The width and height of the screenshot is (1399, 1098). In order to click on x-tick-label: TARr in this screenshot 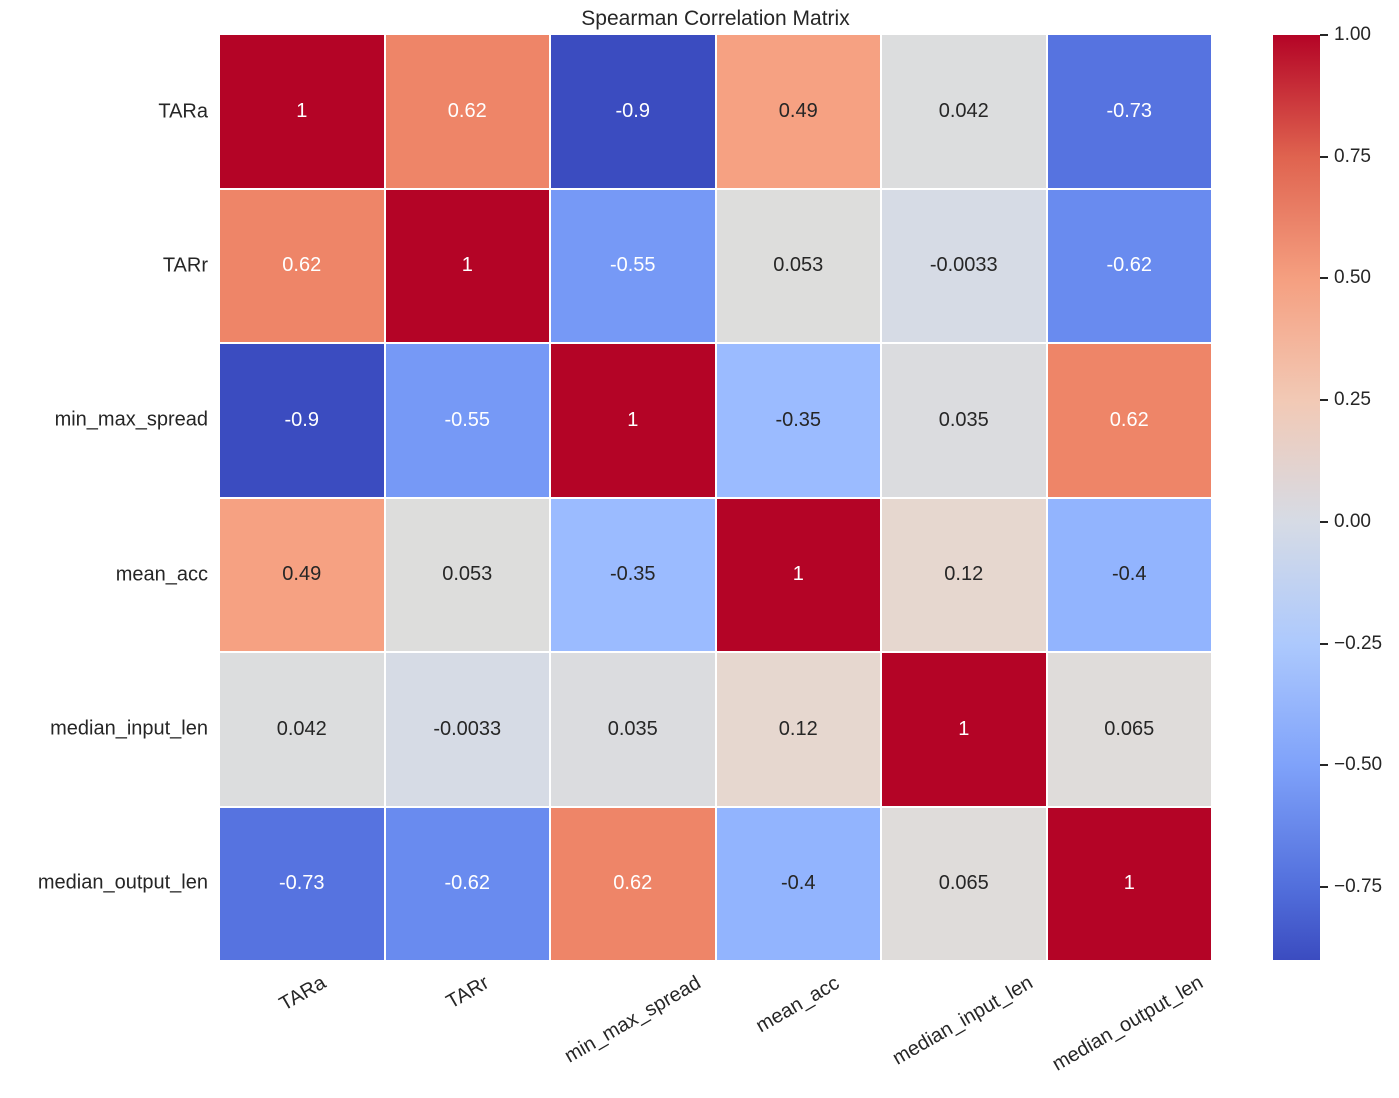, I will do `click(467, 992)`.